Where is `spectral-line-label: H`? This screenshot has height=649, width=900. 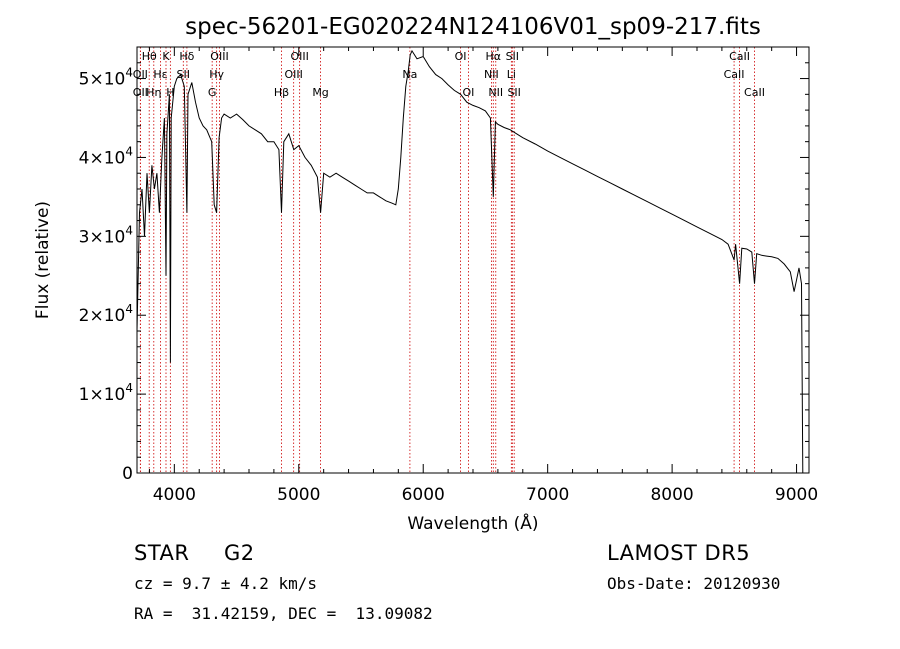 spectral-line-label: H is located at coordinates (170, 92).